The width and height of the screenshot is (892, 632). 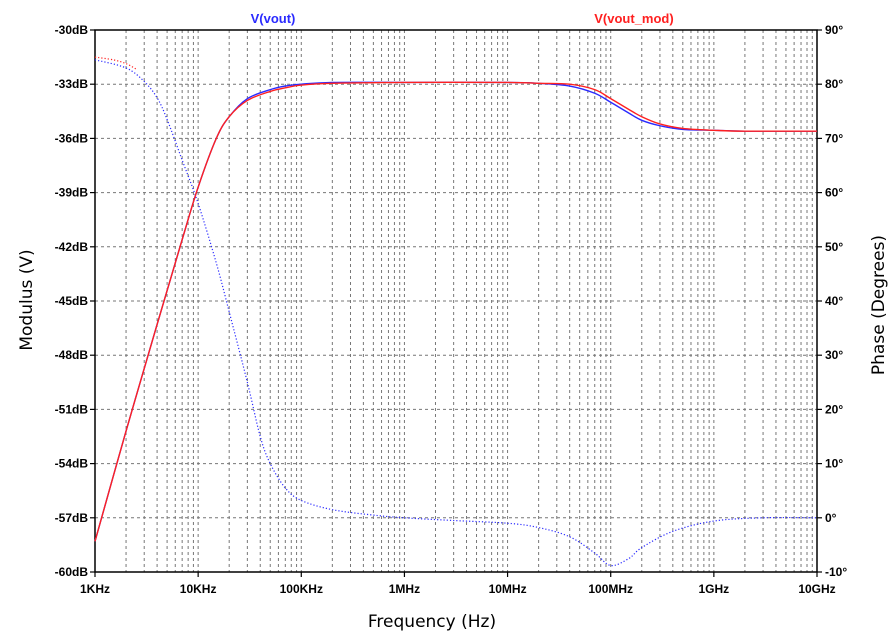 What do you see at coordinates (462, 18) in the screenshot?
I see `legend: V(vout) V(vout_mod)` at bounding box center [462, 18].